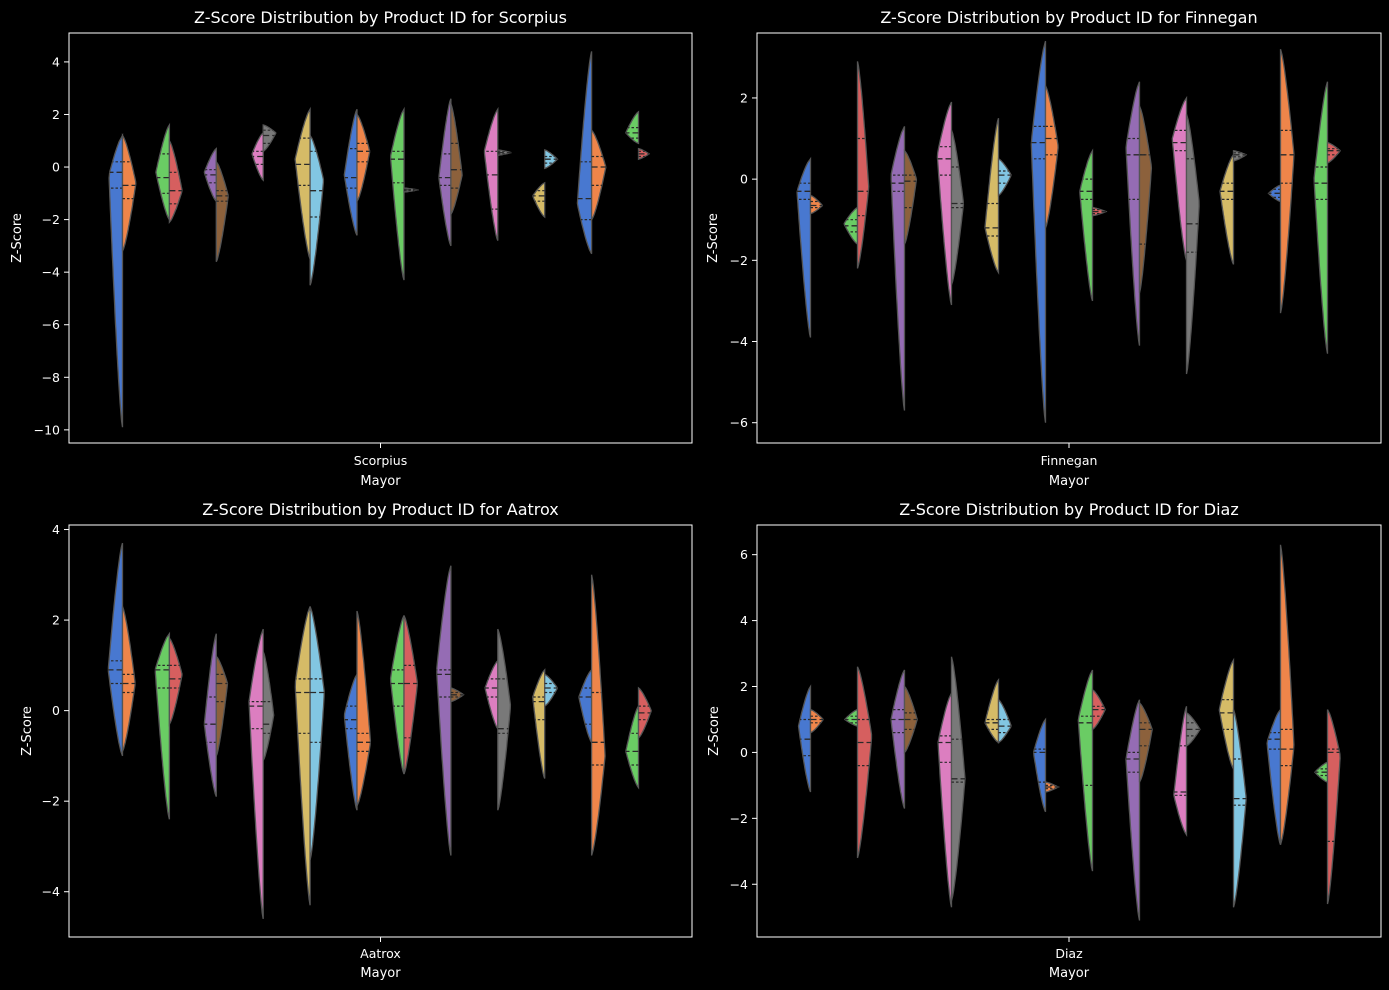 Image resolution: width=1389 pixels, height=990 pixels. What do you see at coordinates (56, 710) in the screenshot?
I see `y-tick-label: 0` at bounding box center [56, 710].